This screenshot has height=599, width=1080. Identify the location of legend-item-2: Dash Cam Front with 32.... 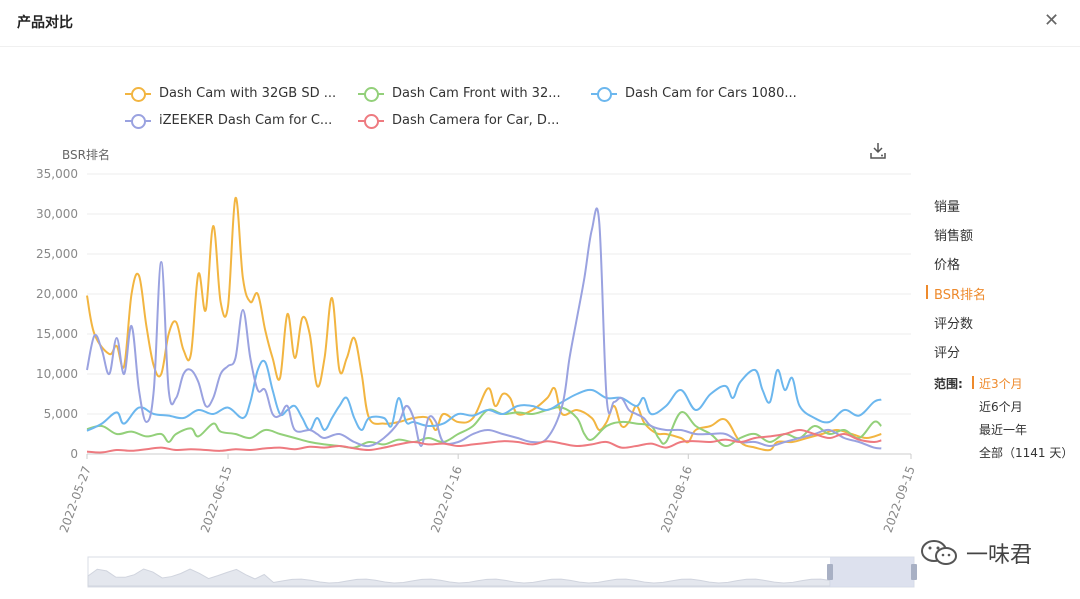
(459, 94).